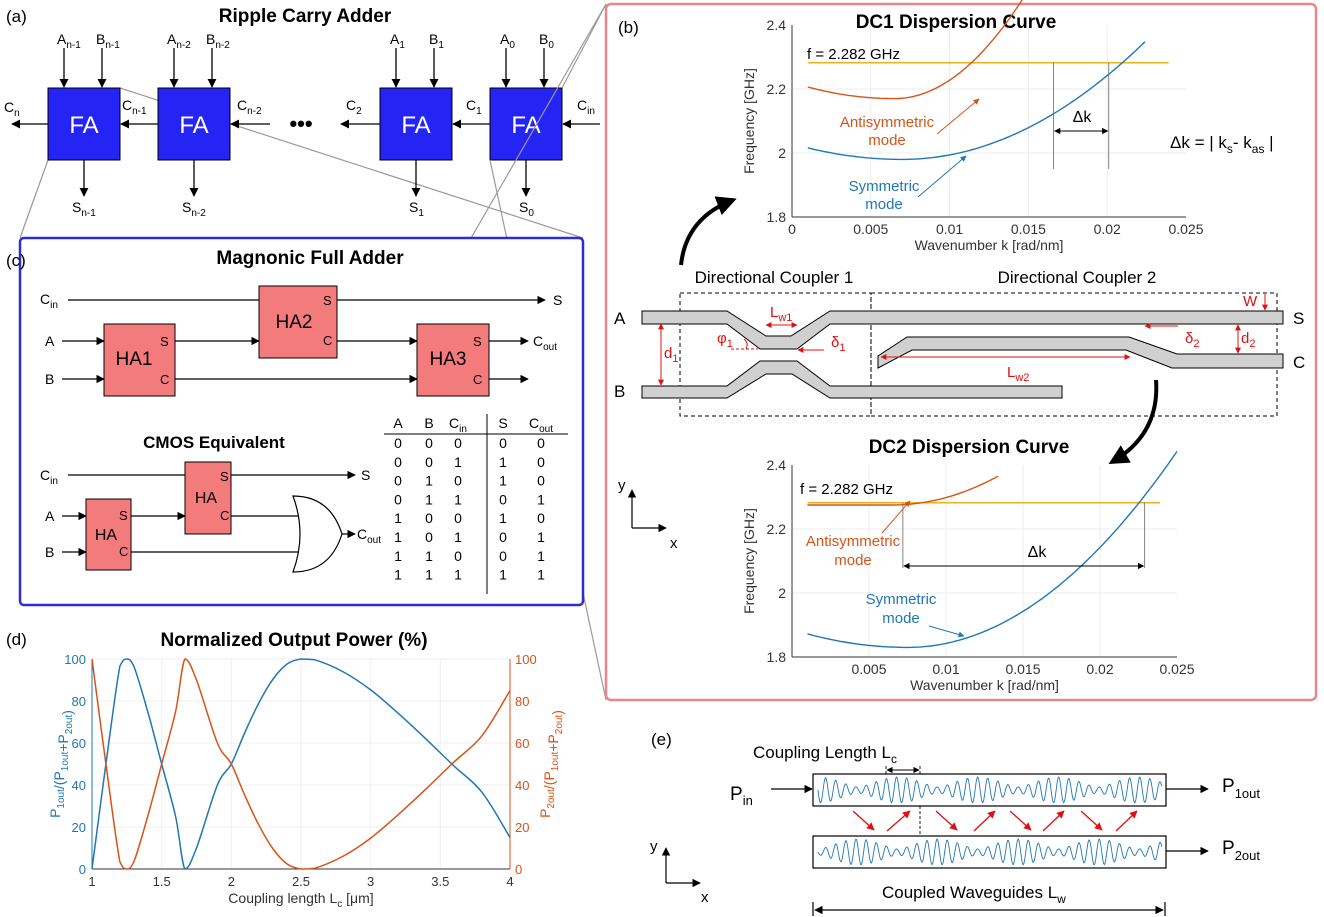  Describe the element at coordinates (416, 209) in the screenshot. I see `sum-label: S1` at that location.